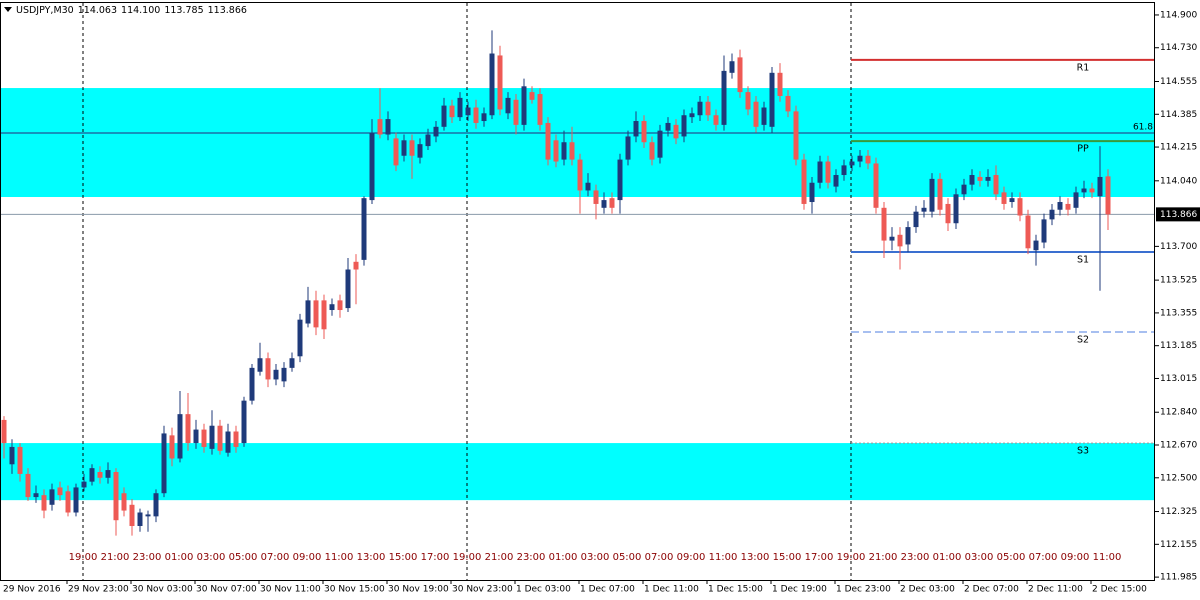  Describe the element at coordinates (1178, 478) in the screenshot. I see `y-tick-label: 112.500` at that location.